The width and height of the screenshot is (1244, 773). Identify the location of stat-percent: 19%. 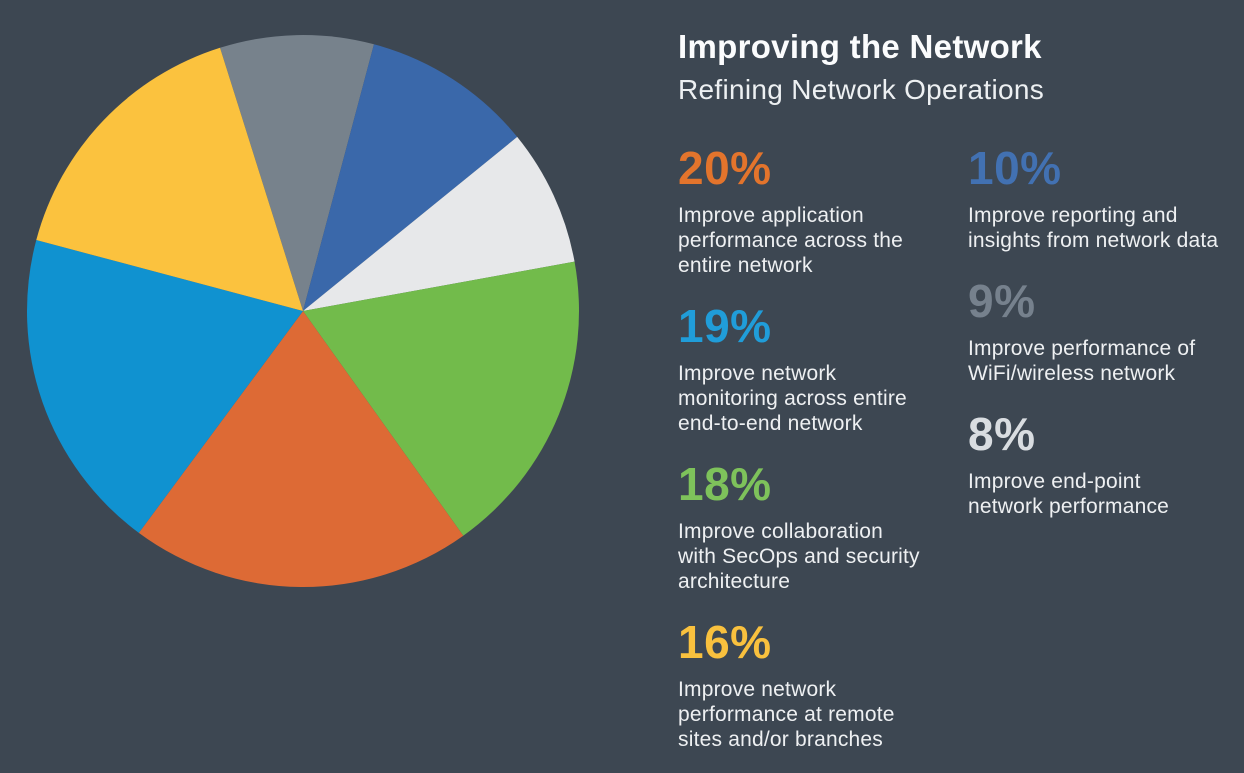
(725, 326).